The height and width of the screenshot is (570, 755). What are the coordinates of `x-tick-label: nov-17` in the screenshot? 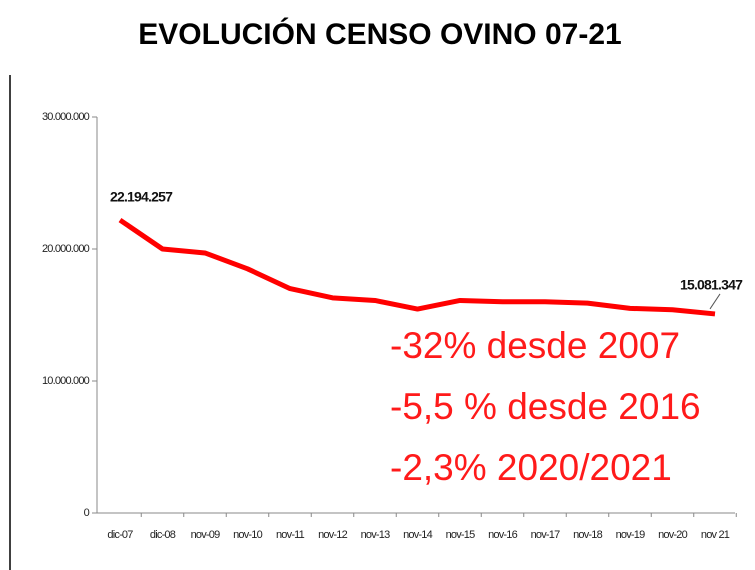 It's located at (546, 535).